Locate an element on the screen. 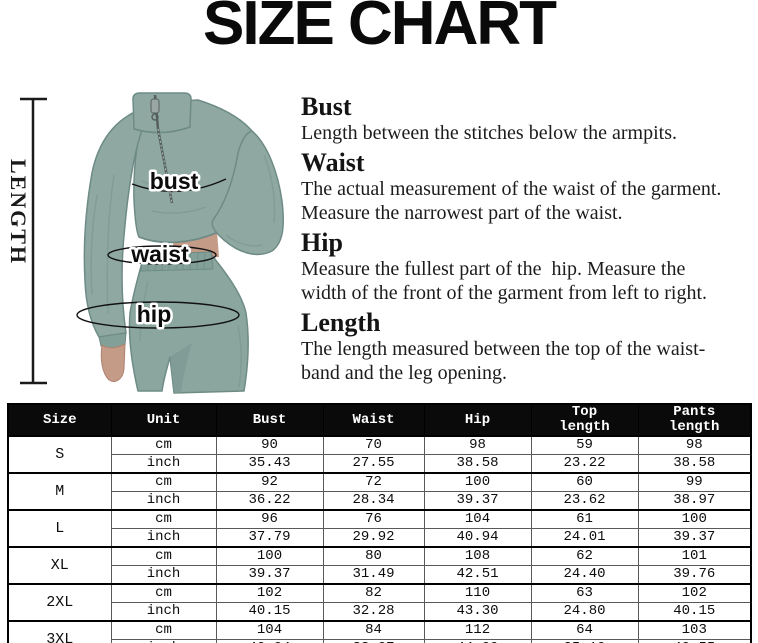 The height and width of the screenshot is (643, 758). value-cell: 92 is located at coordinates (269, 482).